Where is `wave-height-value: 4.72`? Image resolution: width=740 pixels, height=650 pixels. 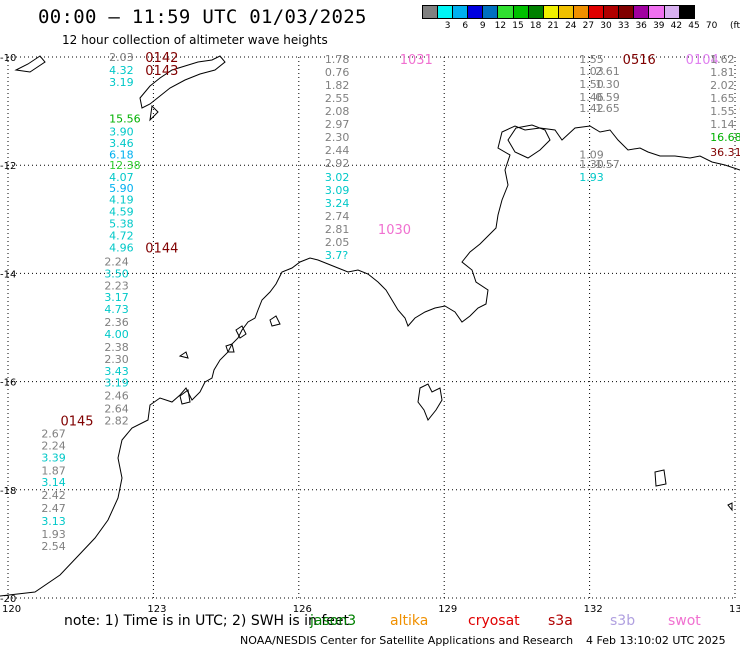
wave-height-value: 4.72 is located at coordinates (121, 236).